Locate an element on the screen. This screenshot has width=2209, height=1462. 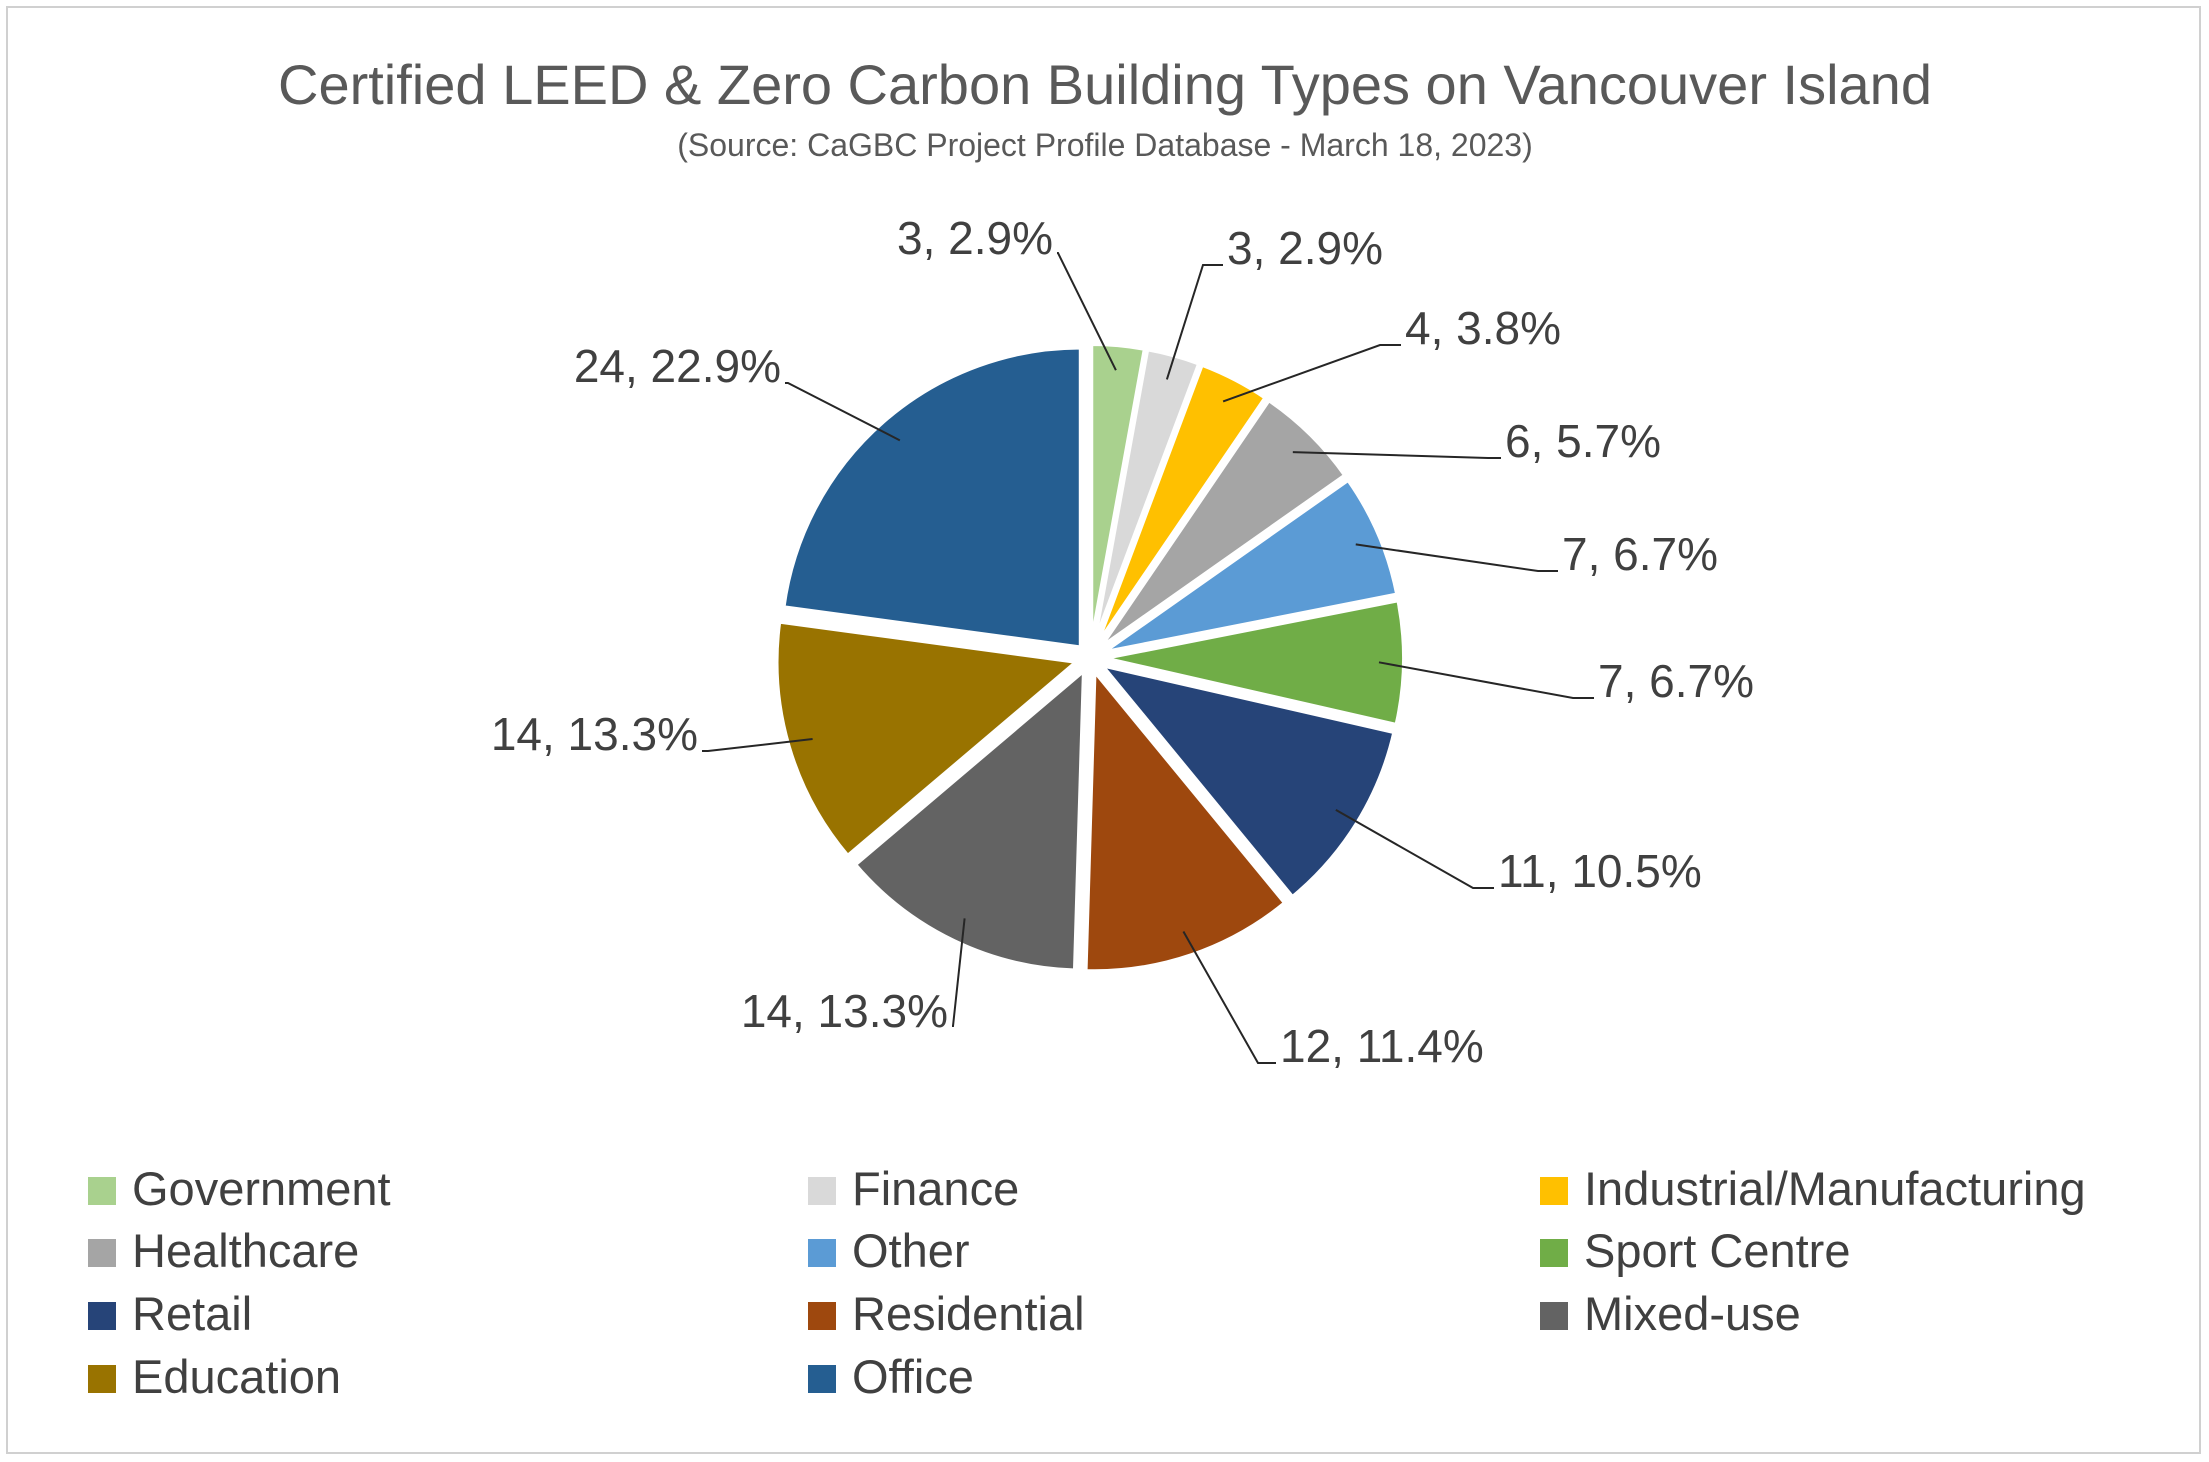
pie-slice-residential is located at coordinates (1185, 819).